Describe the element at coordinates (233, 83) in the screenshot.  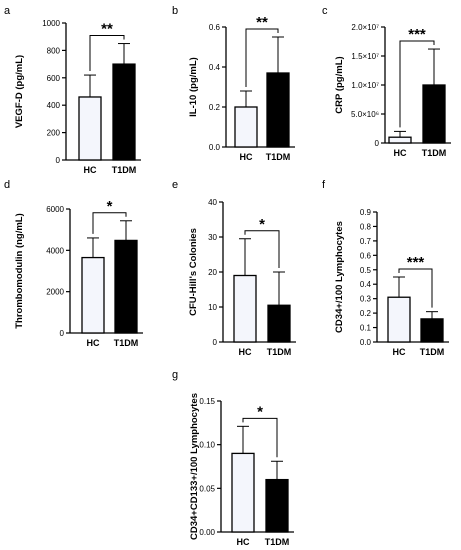
I see `panel-b: b IL-10 (pg/mL) 0.0 0.2 0.4 0.6 HC T1DM **` at that location.